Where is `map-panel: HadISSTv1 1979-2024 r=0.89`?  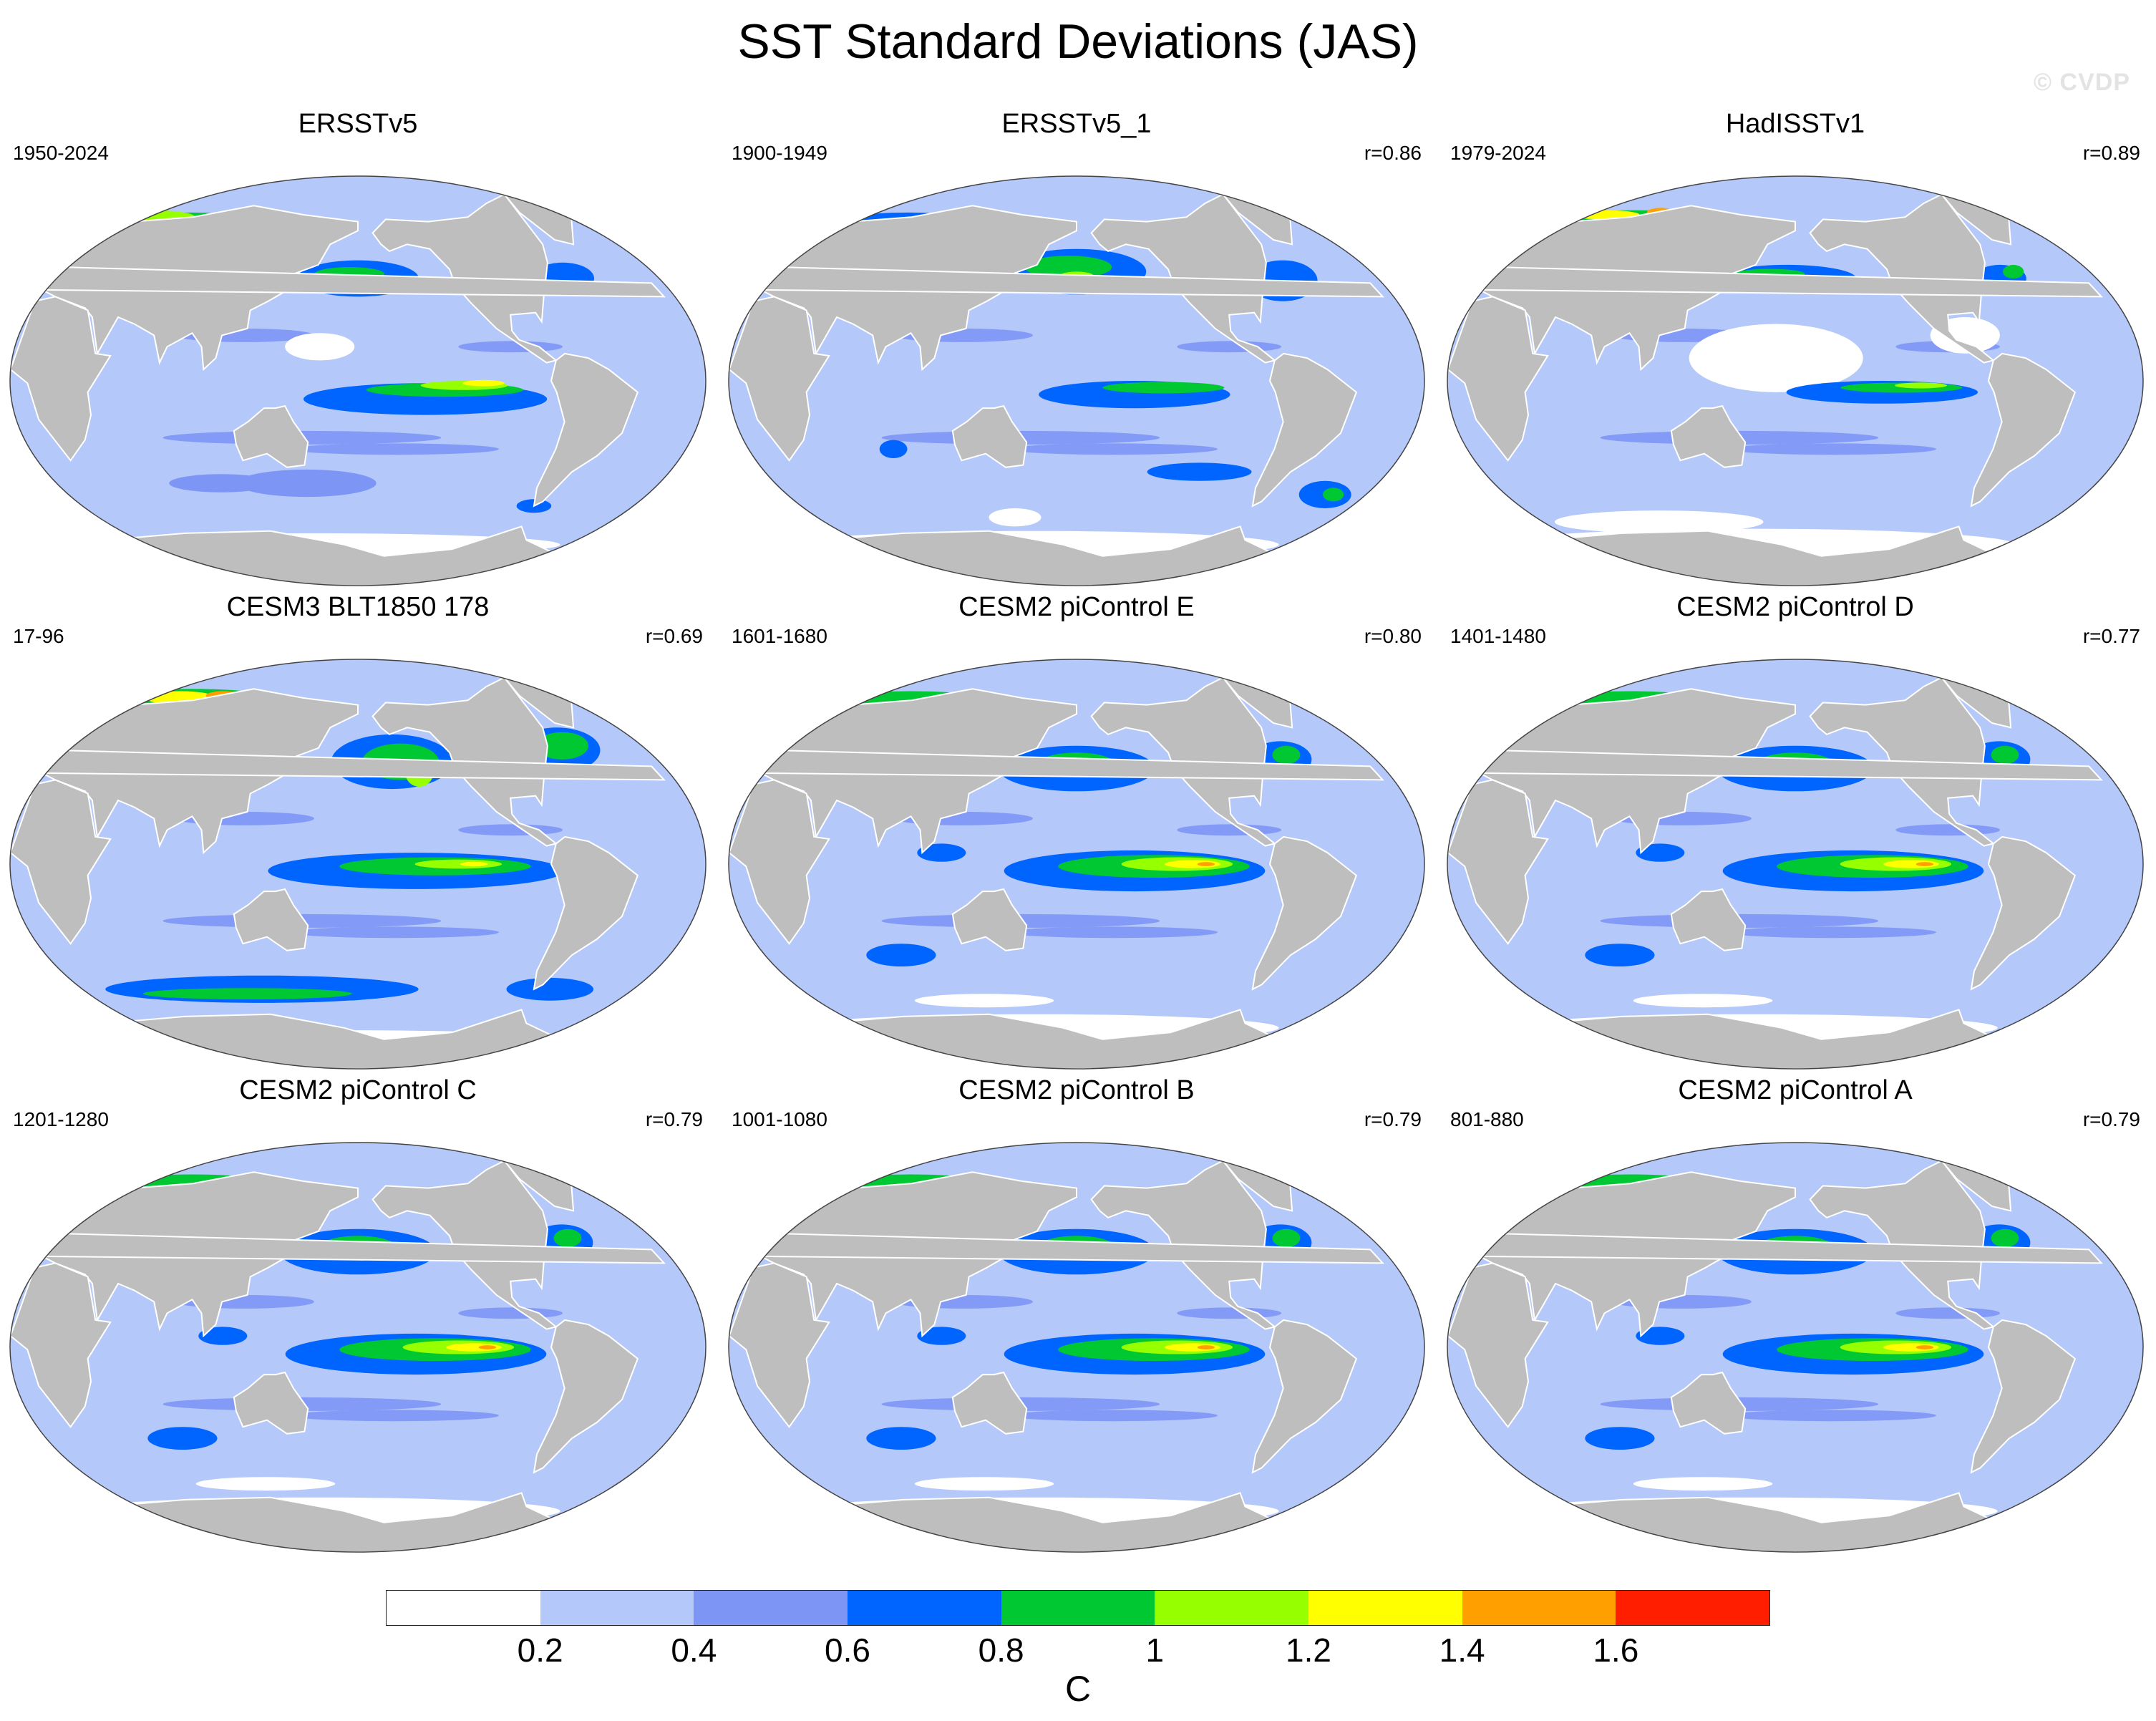 map-panel: HadISSTv1 1979-2024 r=0.89 is located at coordinates (1795, 351).